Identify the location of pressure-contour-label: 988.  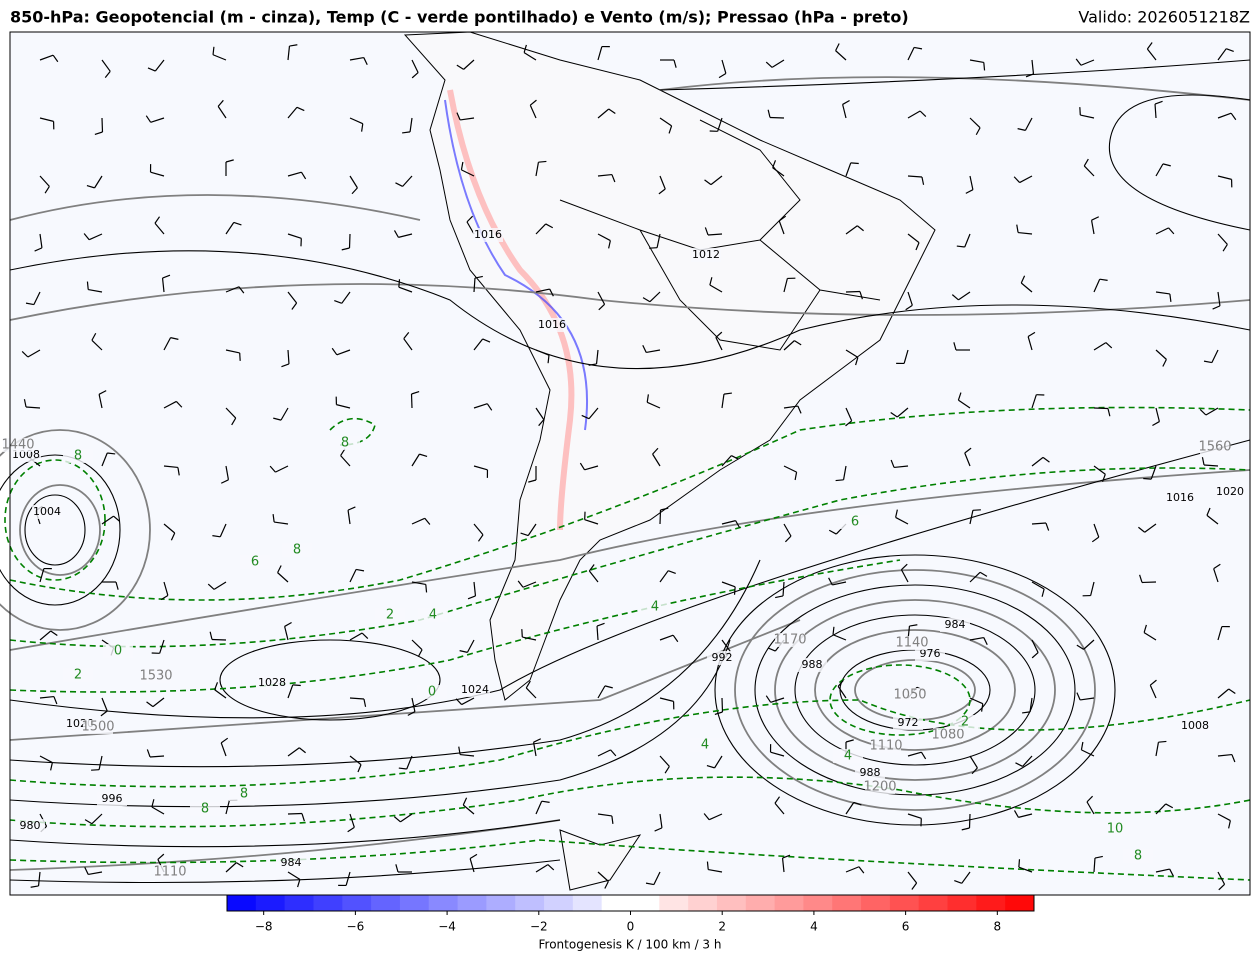
(812, 664).